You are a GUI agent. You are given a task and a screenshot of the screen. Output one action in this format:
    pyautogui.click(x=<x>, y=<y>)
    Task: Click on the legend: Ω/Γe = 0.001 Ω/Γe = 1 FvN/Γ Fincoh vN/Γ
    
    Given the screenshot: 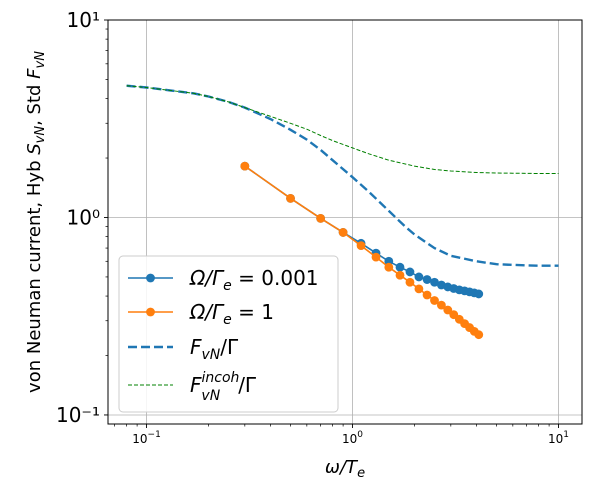 What is the action you would take?
    pyautogui.click(x=228, y=334)
    